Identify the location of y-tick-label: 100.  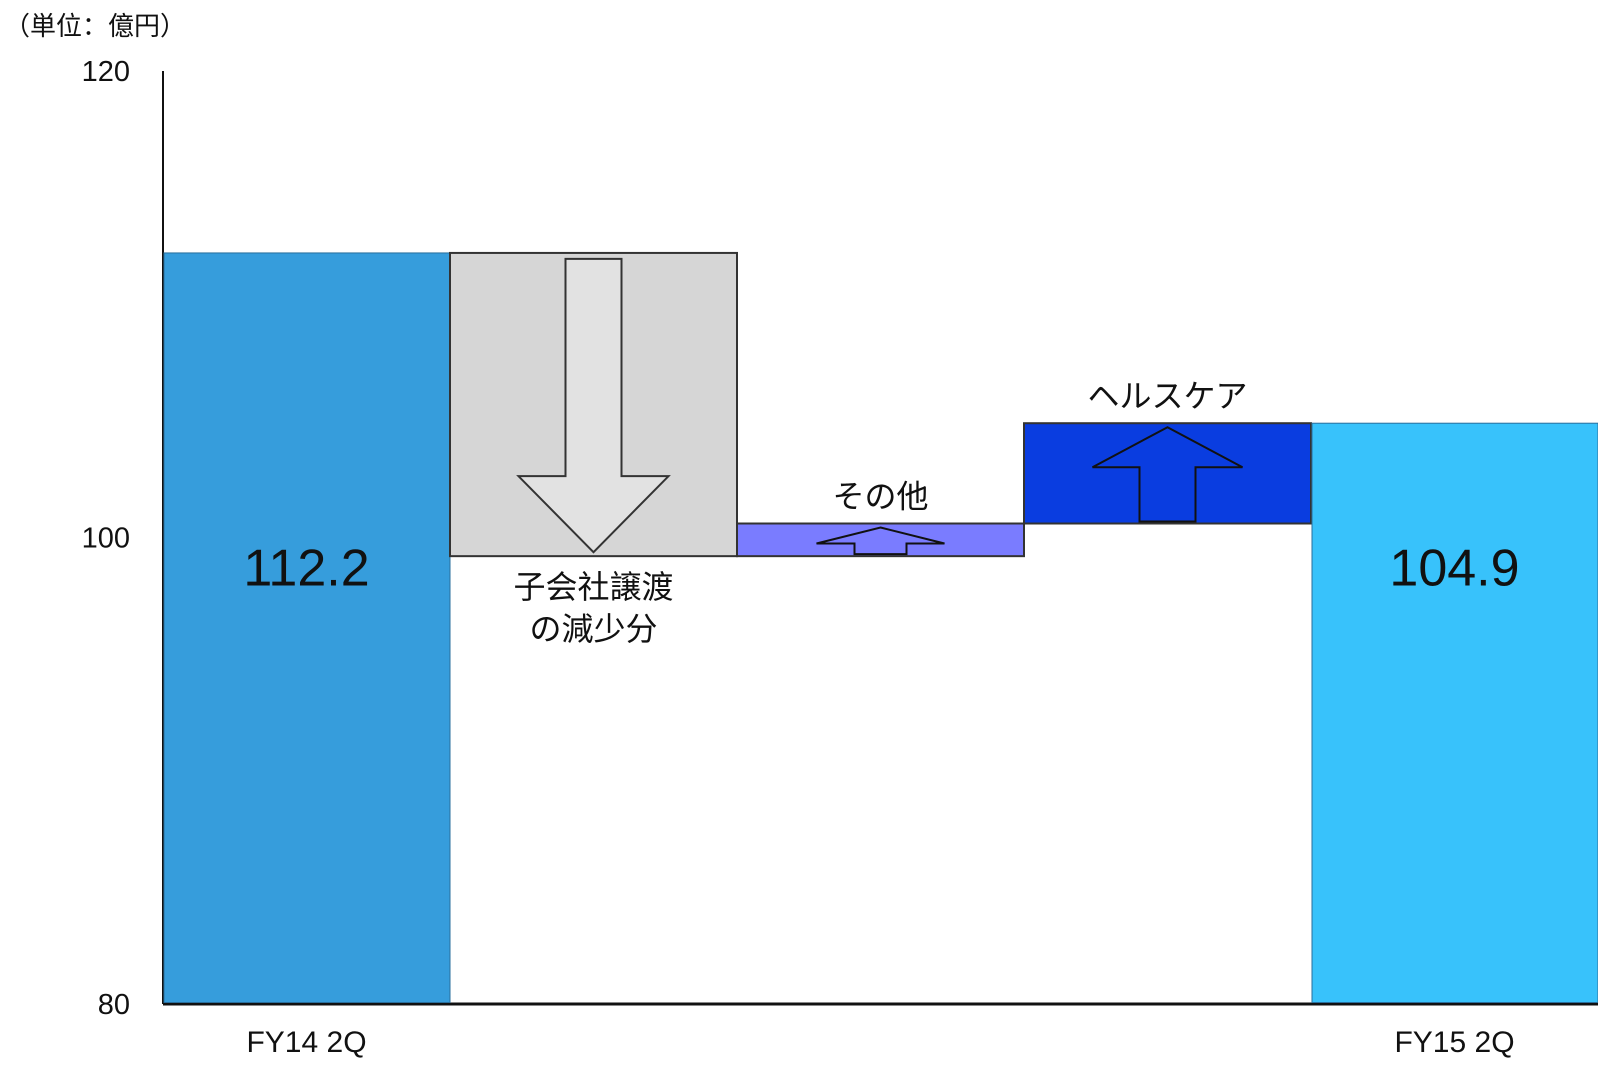
(106, 539).